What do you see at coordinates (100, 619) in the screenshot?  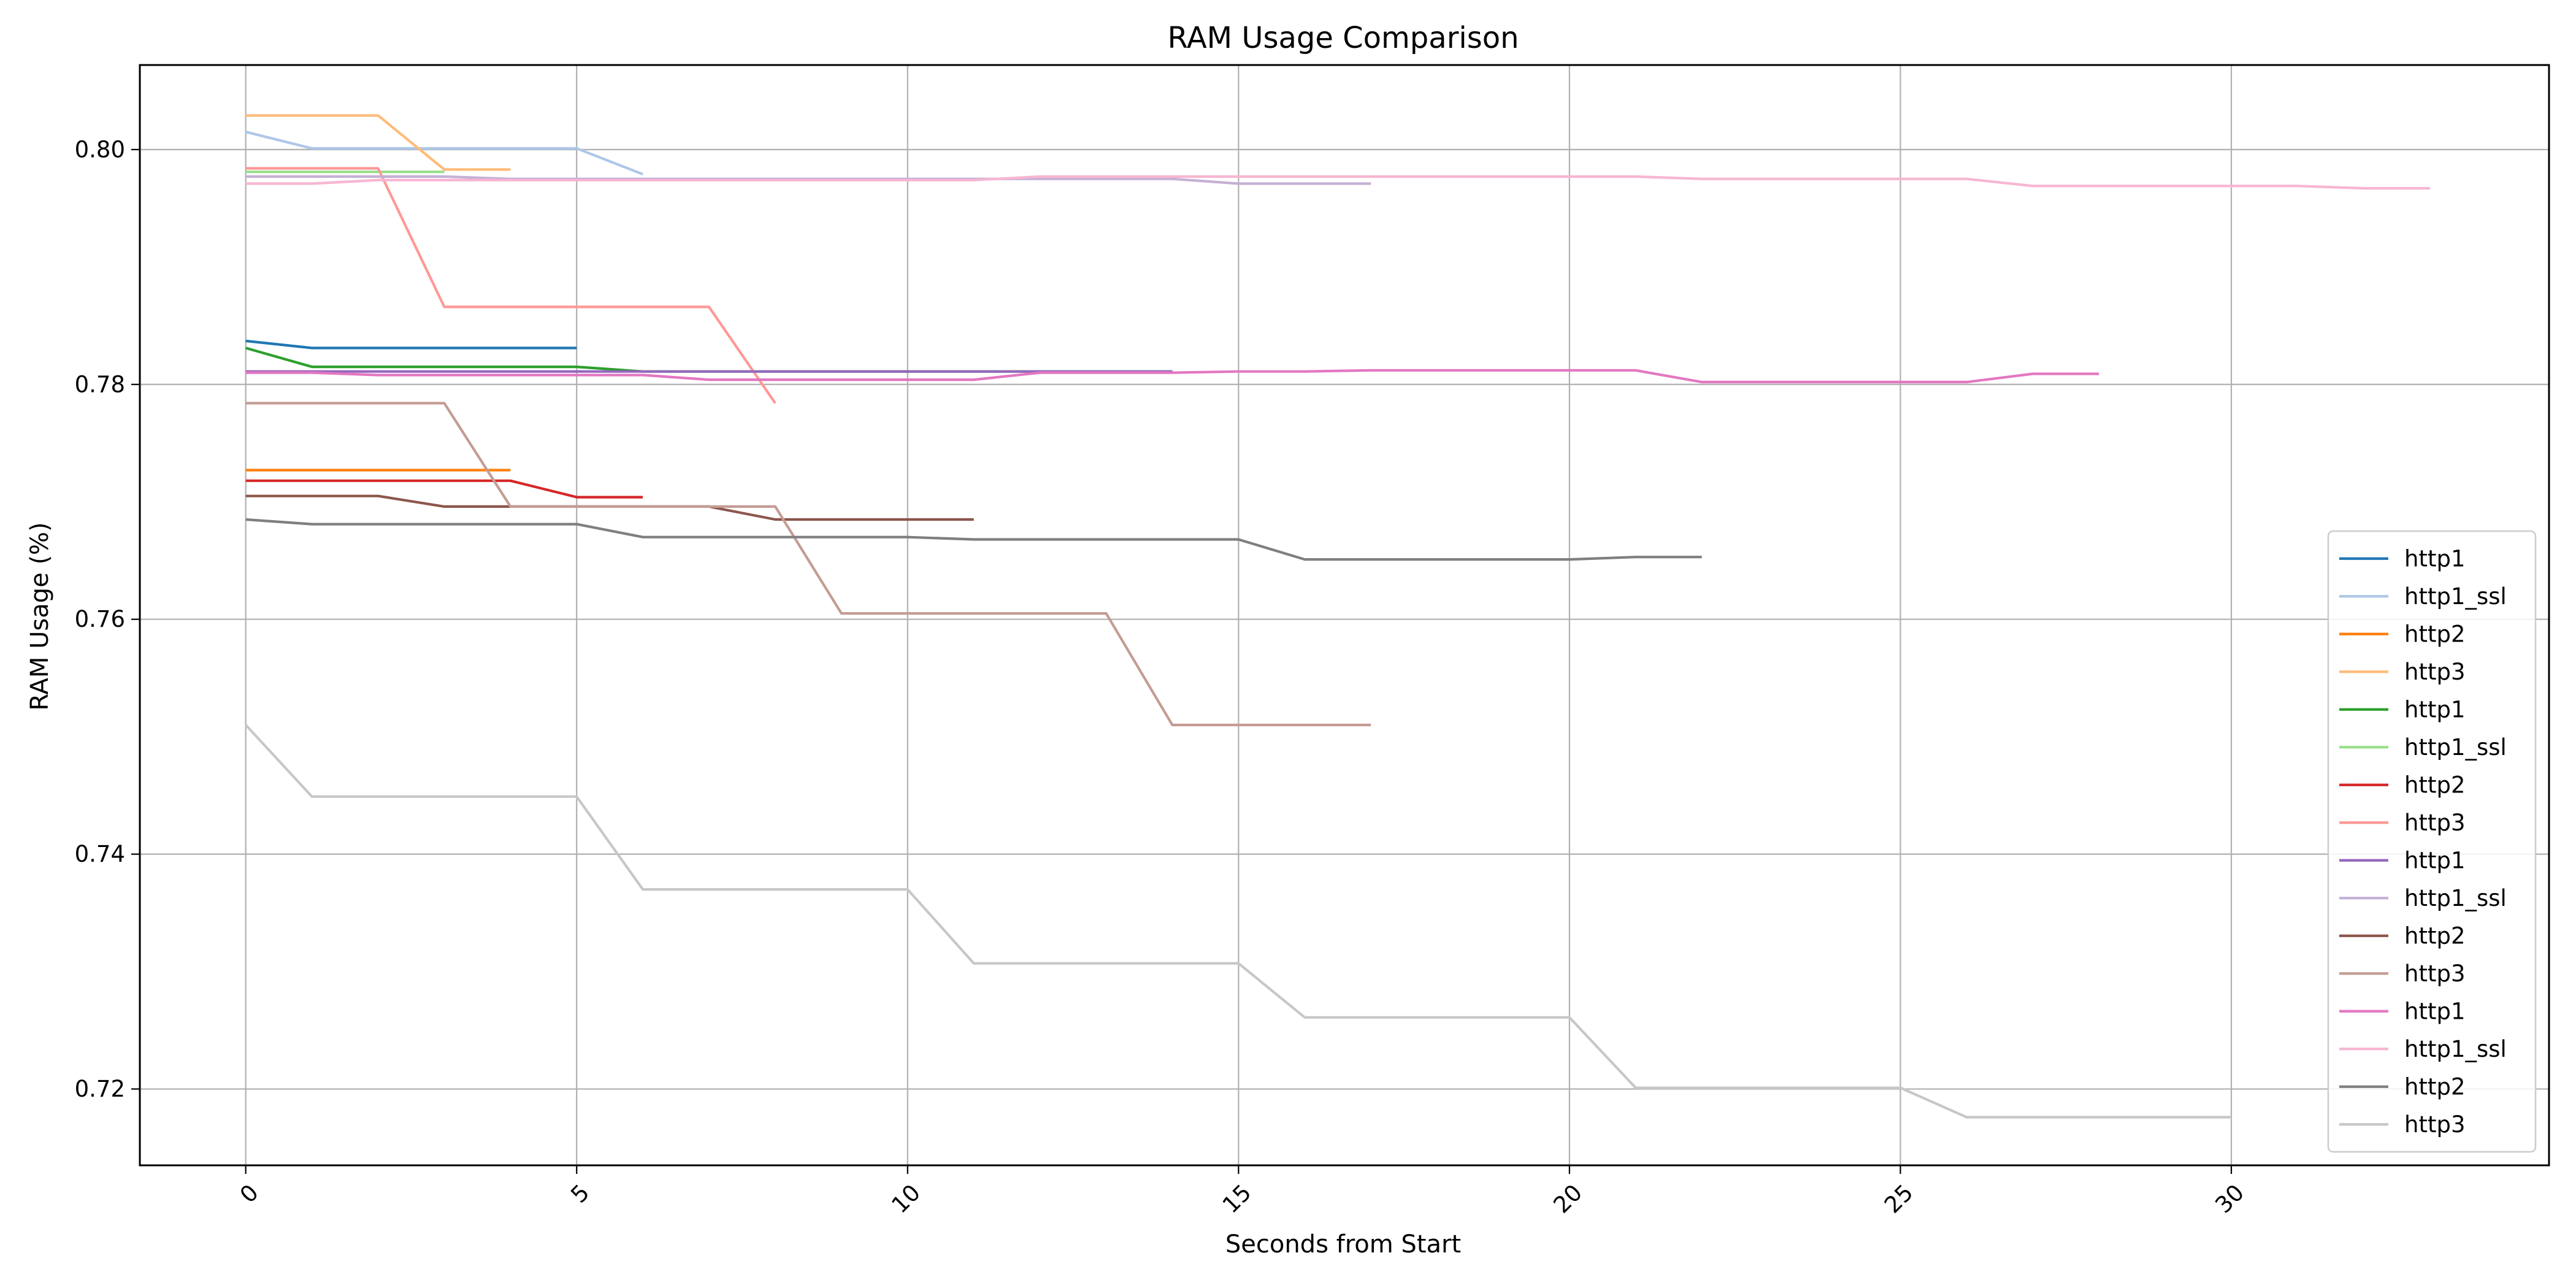 I see `y-tick-label: 0.76` at bounding box center [100, 619].